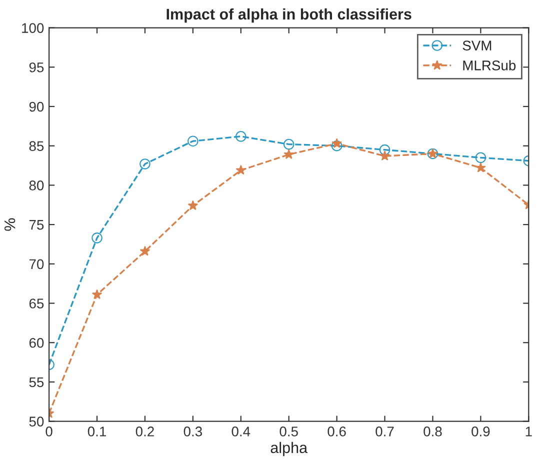 The image size is (545, 463). I want to click on x-axis-title: alpha, so click(289, 449).